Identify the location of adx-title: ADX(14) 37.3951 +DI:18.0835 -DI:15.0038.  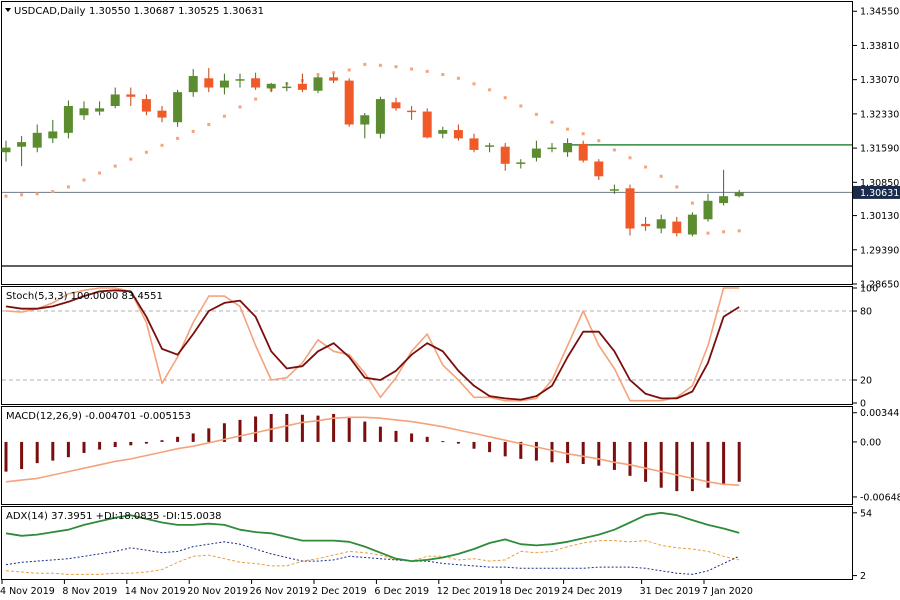
(114, 516).